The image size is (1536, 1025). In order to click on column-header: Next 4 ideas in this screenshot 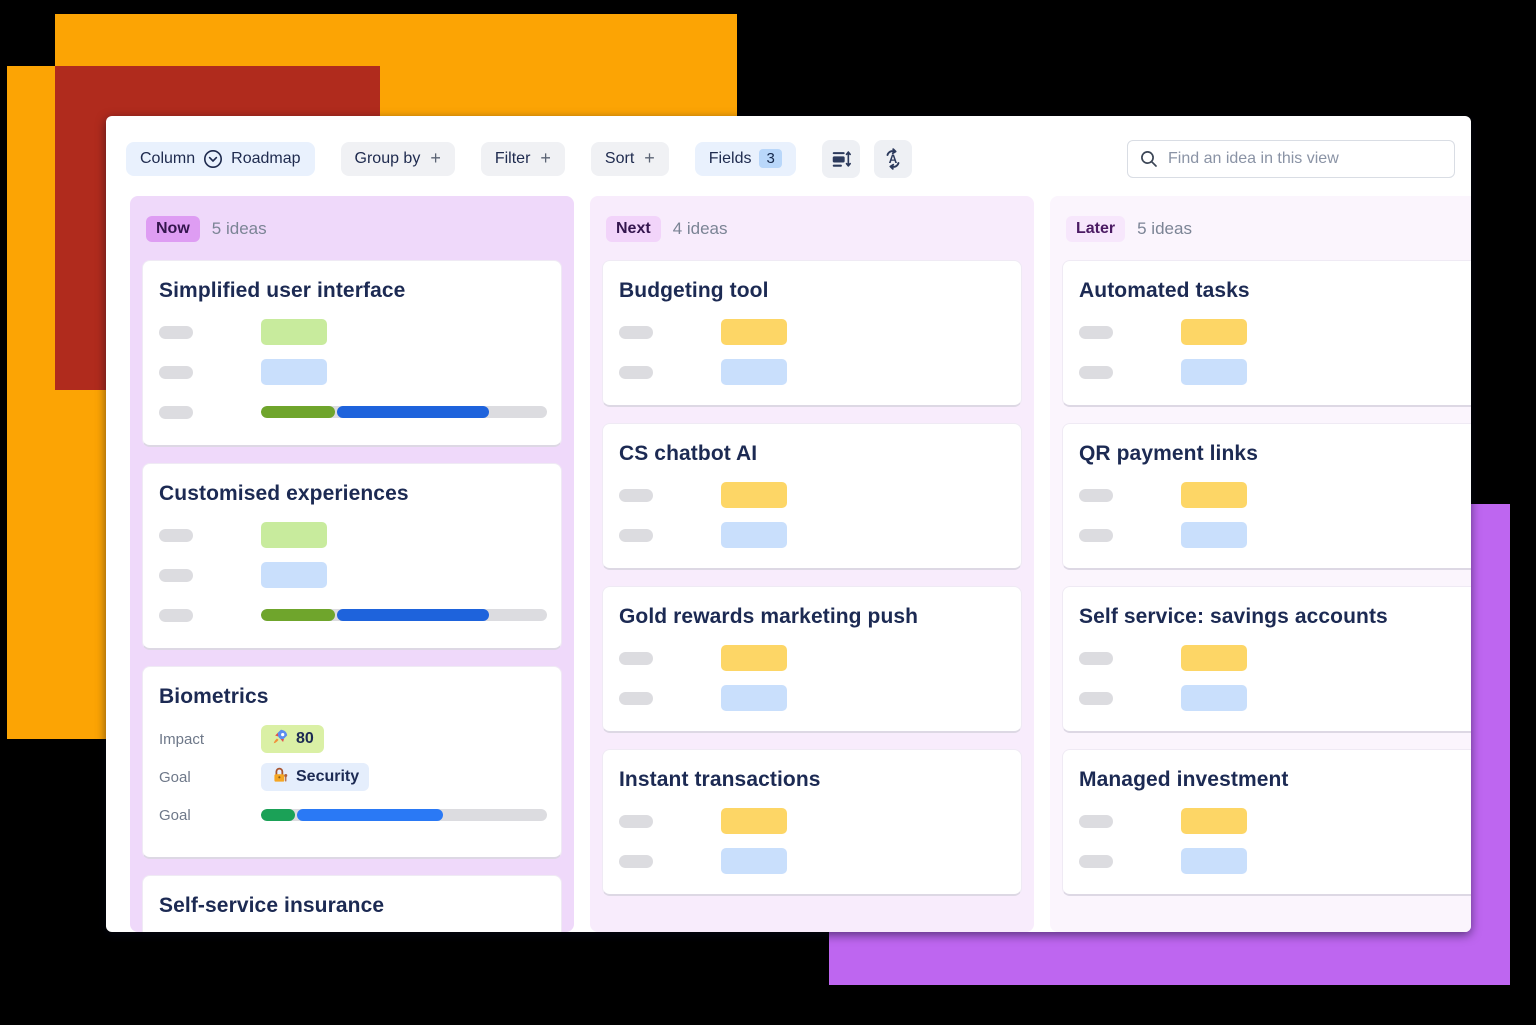, I will do `click(812, 238)`.